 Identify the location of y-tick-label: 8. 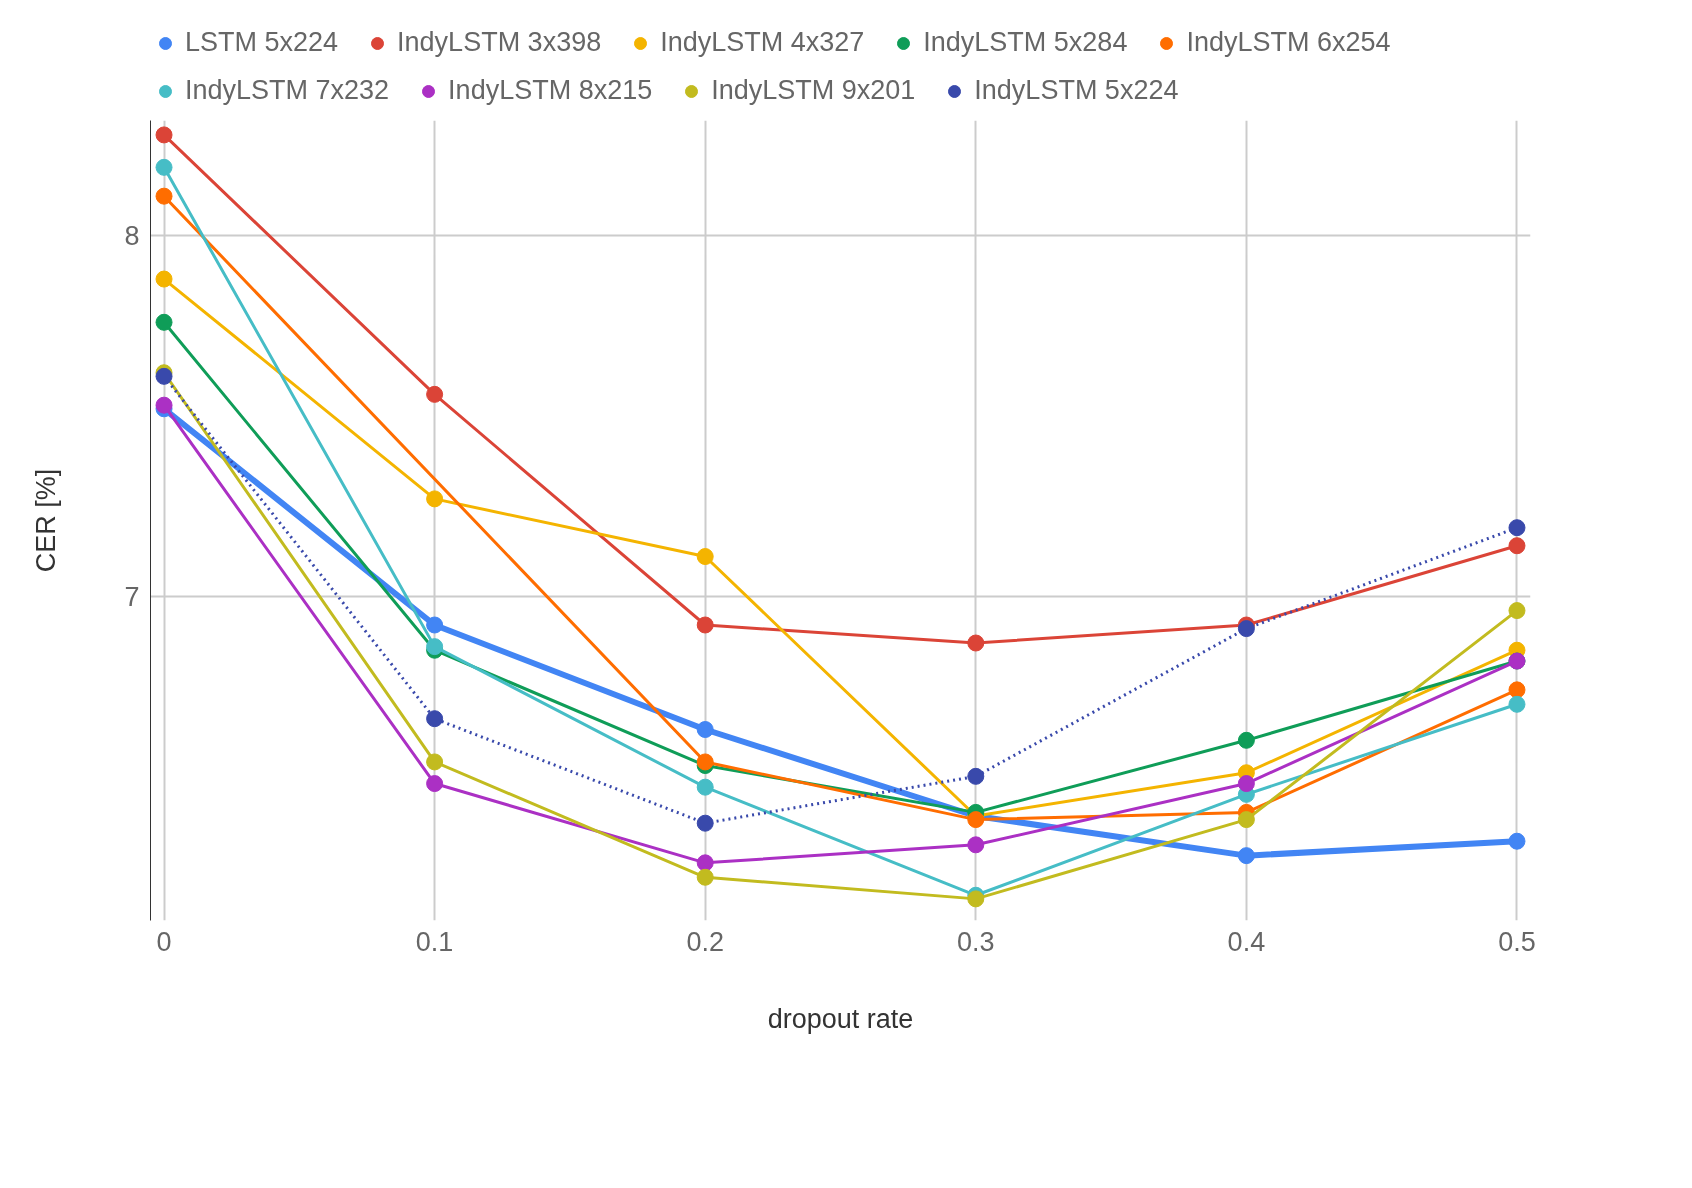
(132, 236).